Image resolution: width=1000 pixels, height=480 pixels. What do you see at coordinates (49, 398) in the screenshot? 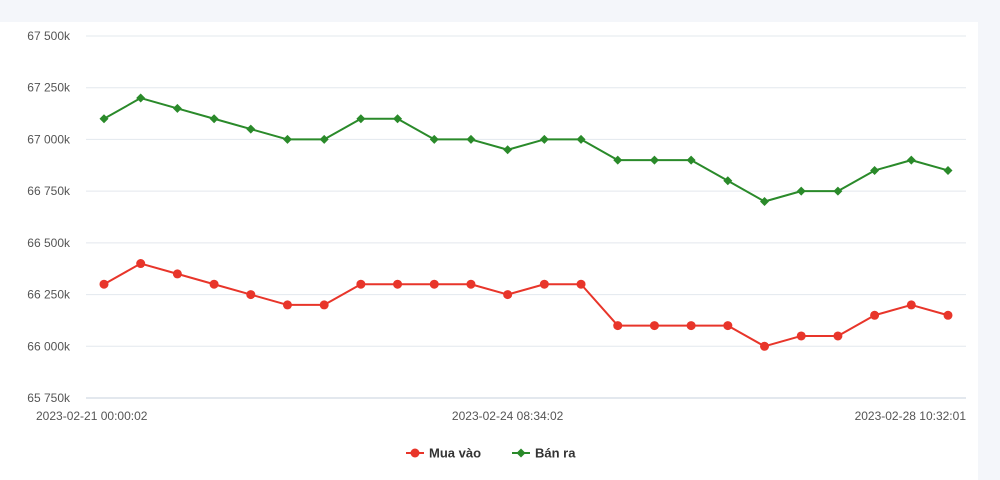
I see `y-tick-label: 65 750k` at bounding box center [49, 398].